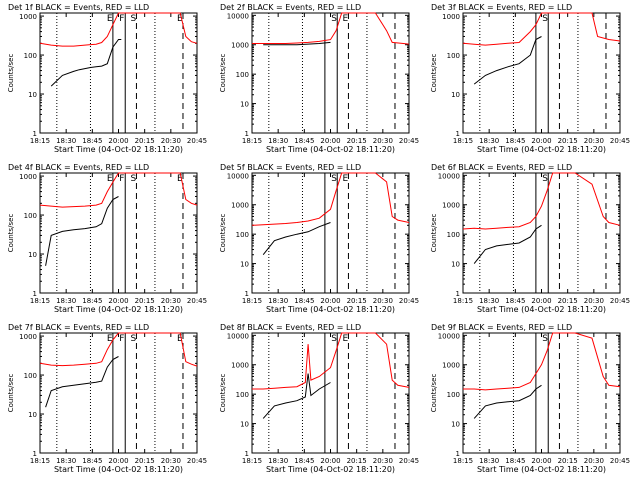 Image resolution: width=640 pixels, height=480 pixels. Describe the element at coordinates (290, 7) in the screenshot. I see `plot-title: Det 2f BLACK = Events, RED = LLD` at that location.